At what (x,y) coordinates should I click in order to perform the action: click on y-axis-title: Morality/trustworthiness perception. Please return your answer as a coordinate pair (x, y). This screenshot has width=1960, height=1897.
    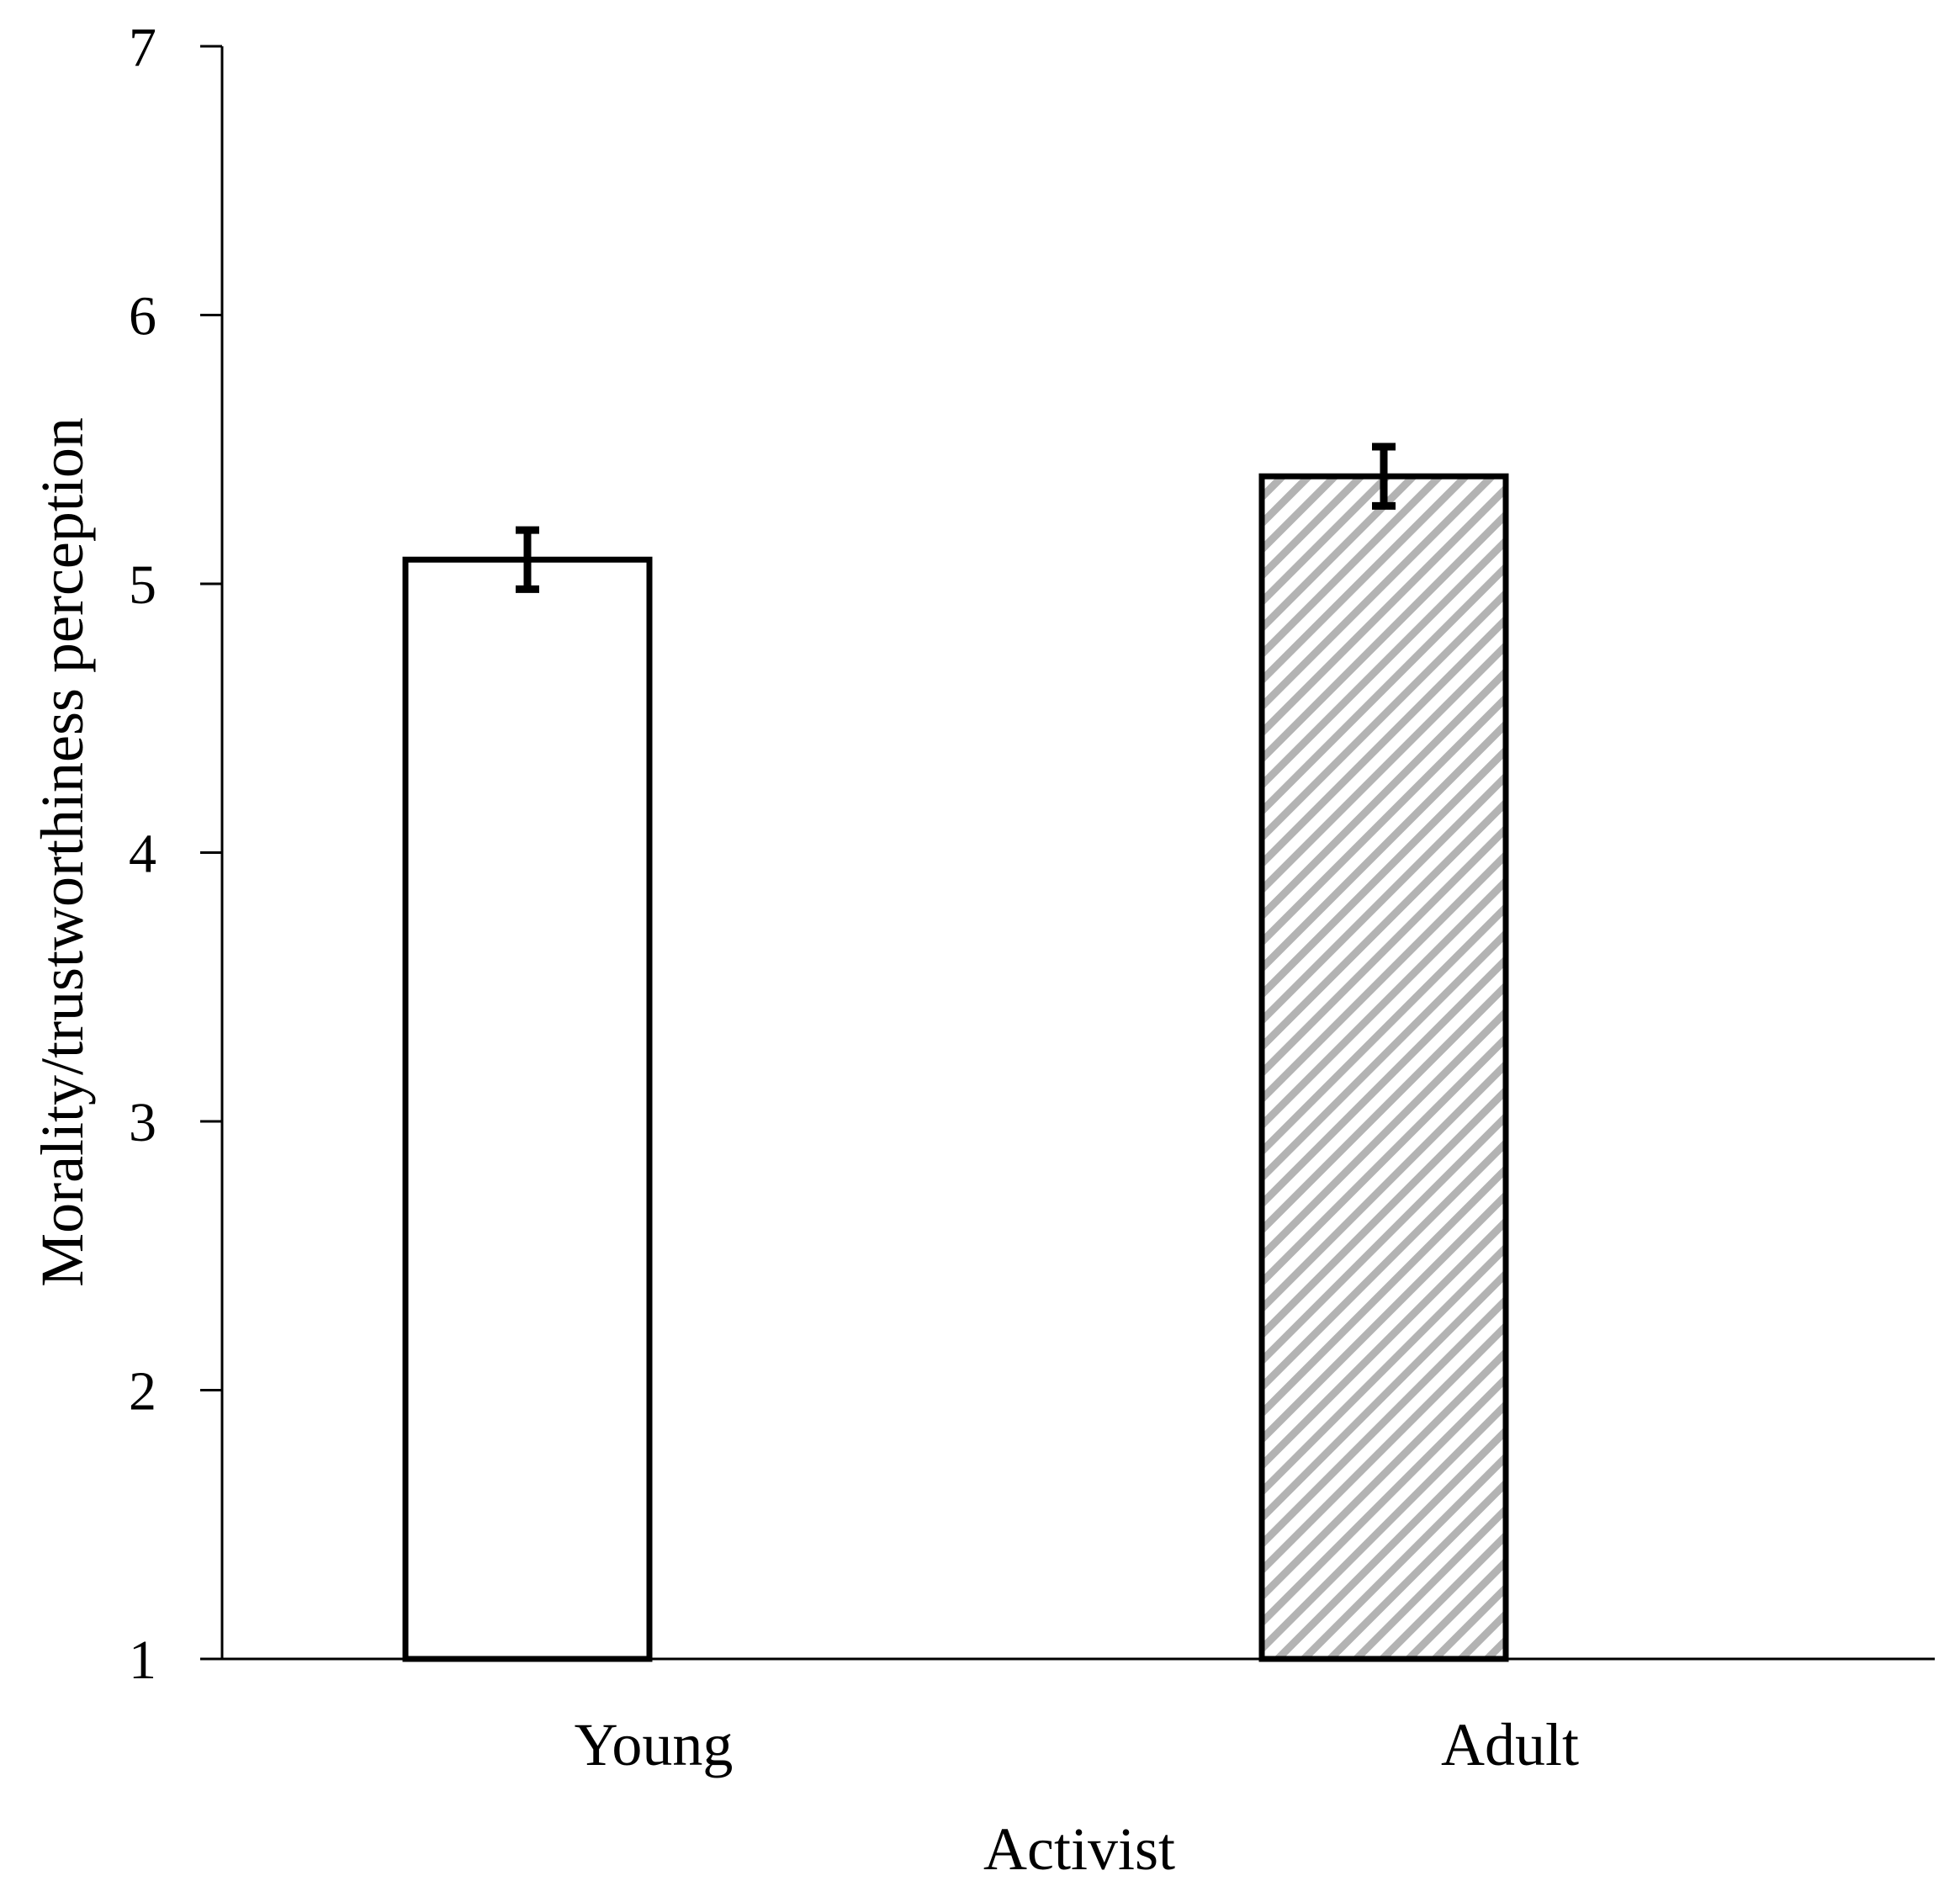
    Looking at the image, I should click on (62, 852).